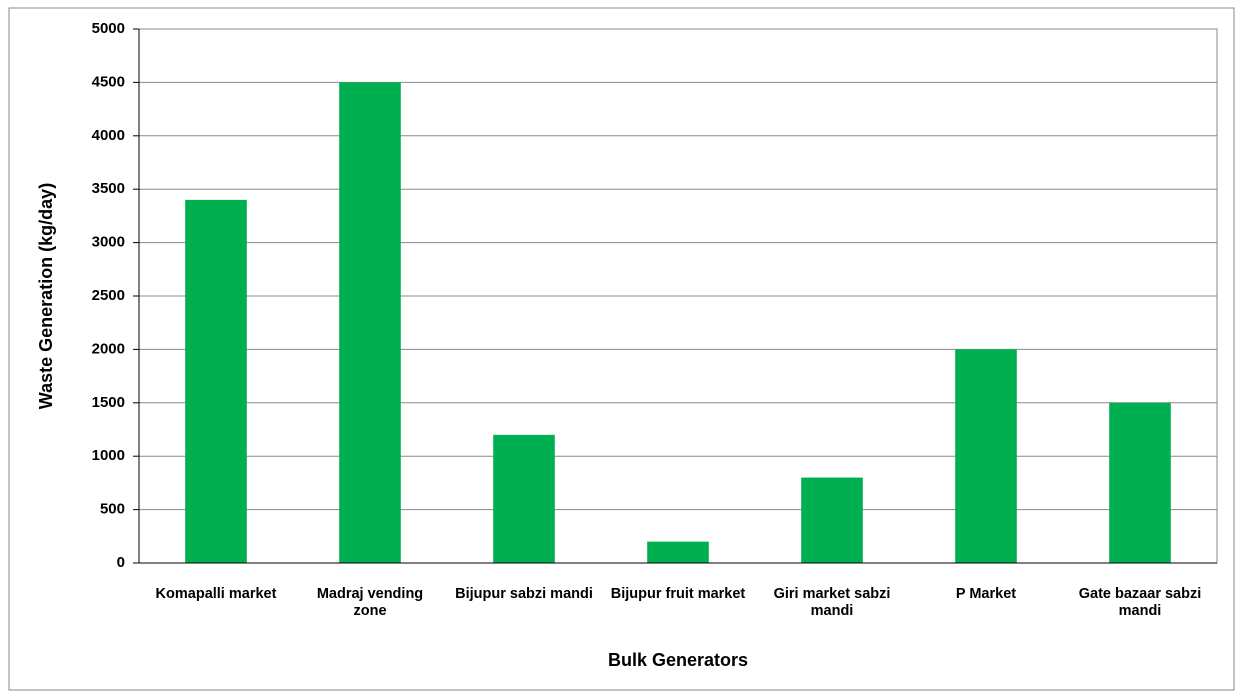 This screenshot has width=1243, height=700. What do you see at coordinates (678, 660) in the screenshot?
I see `x-axis-title: Bulk Generators` at bounding box center [678, 660].